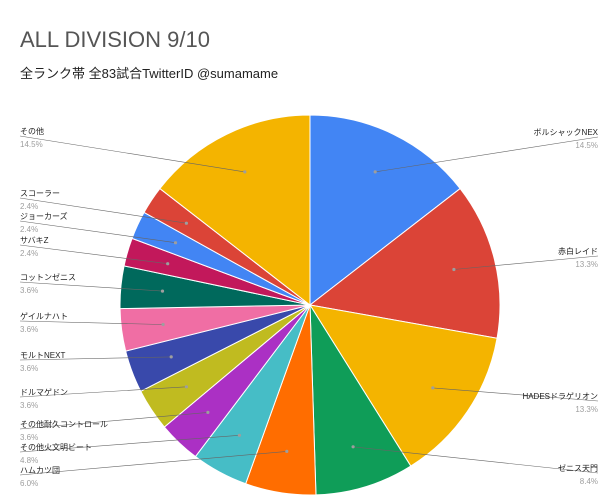  Describe the element at coordinates (44, 392) in the screenshot. I see `slice-label: ドルマゲドン` at that location.